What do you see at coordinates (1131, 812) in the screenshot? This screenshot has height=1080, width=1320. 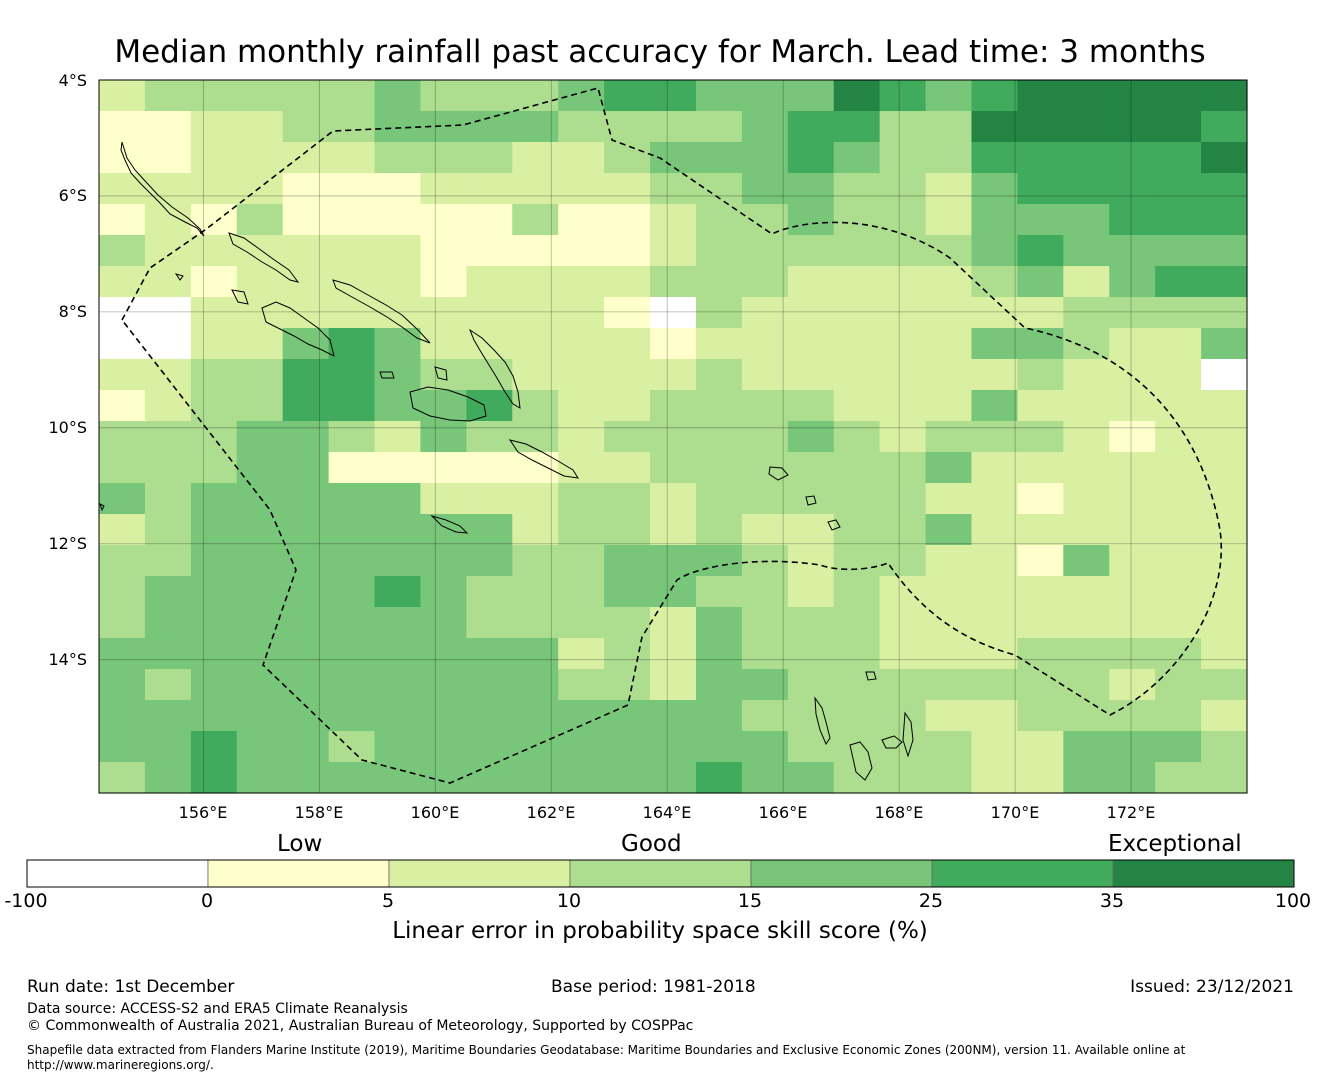 I see `lon-label-172e: 172°E` at bounding box center [1131, 812].